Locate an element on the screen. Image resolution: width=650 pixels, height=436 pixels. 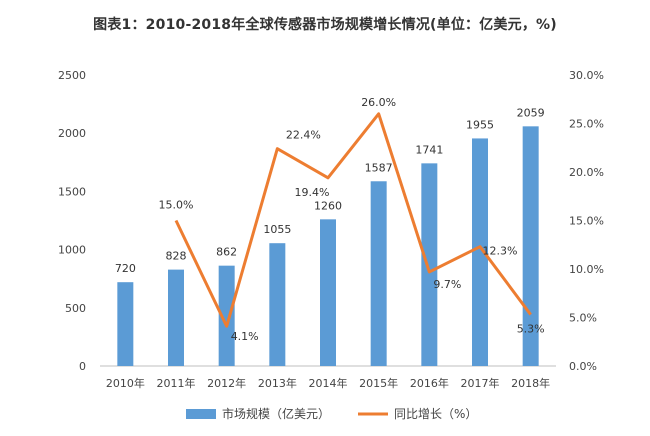
x-axis-tick-label: 2016年 is located at coordinates (429, 383).